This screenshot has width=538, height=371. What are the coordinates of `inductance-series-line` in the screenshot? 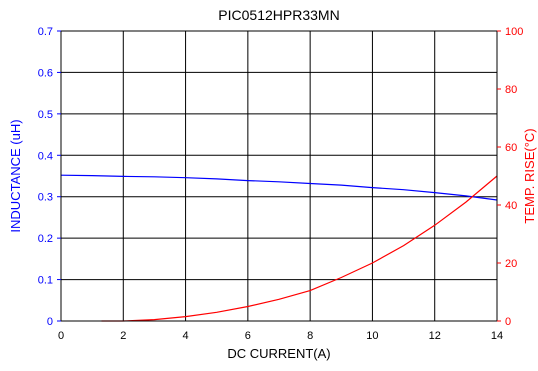 It's located at (279, 187).